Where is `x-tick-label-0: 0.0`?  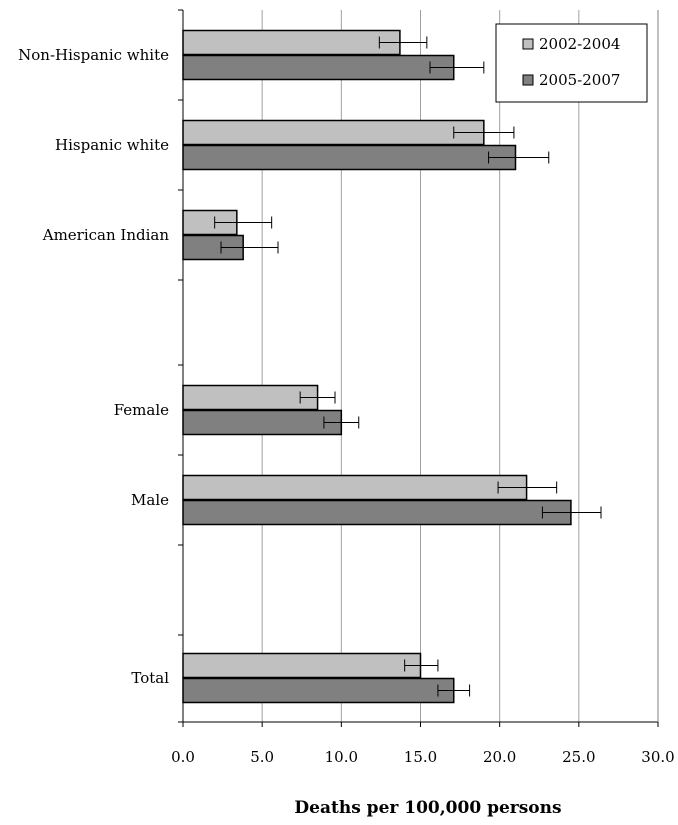 x-tick-label-0: 0.0 is located at coordinates (183, 757).